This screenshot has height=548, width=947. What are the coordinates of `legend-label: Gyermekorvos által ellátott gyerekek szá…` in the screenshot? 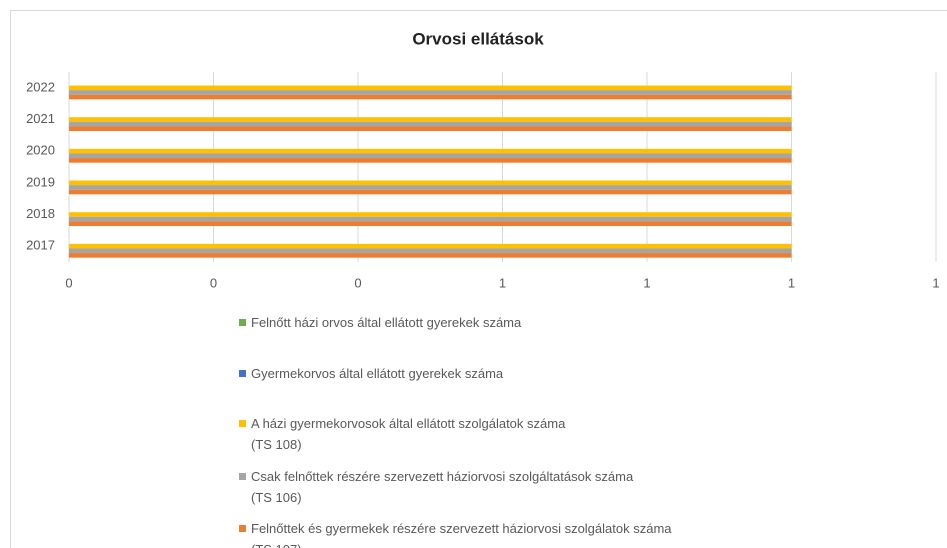 It's located at (377, 373).